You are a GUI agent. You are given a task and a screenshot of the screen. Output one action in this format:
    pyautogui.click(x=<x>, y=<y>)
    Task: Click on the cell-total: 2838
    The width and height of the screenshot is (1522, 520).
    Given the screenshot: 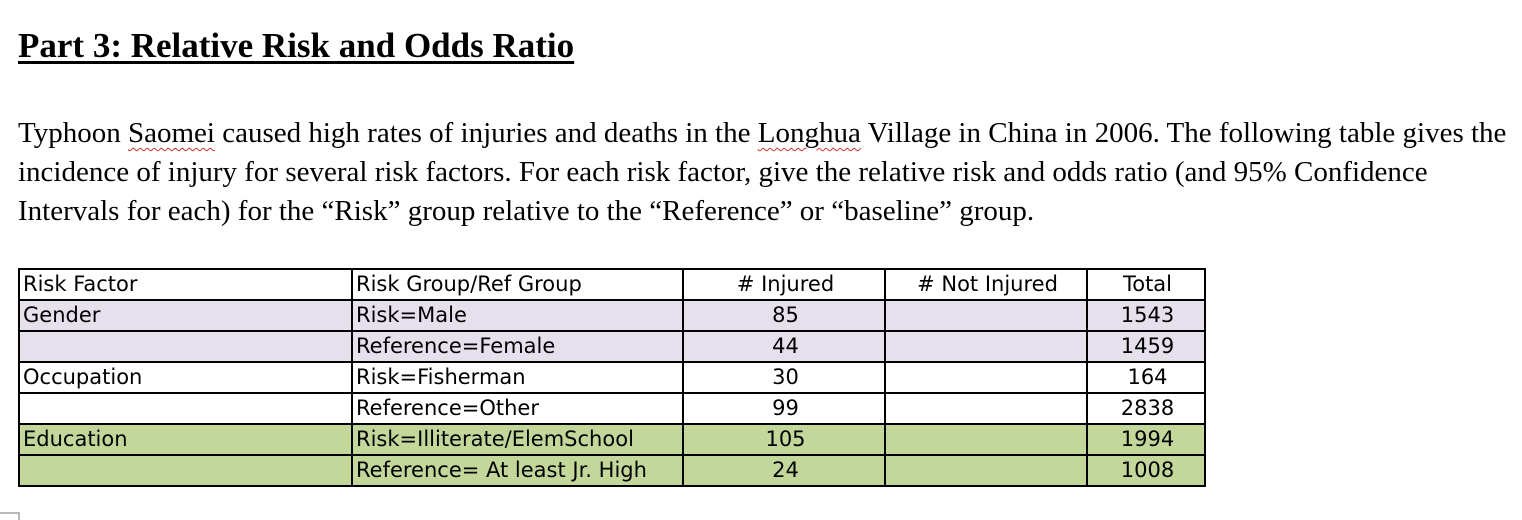 What is the action you would take?
    pyautogui.click(x=1146, y=408)
    